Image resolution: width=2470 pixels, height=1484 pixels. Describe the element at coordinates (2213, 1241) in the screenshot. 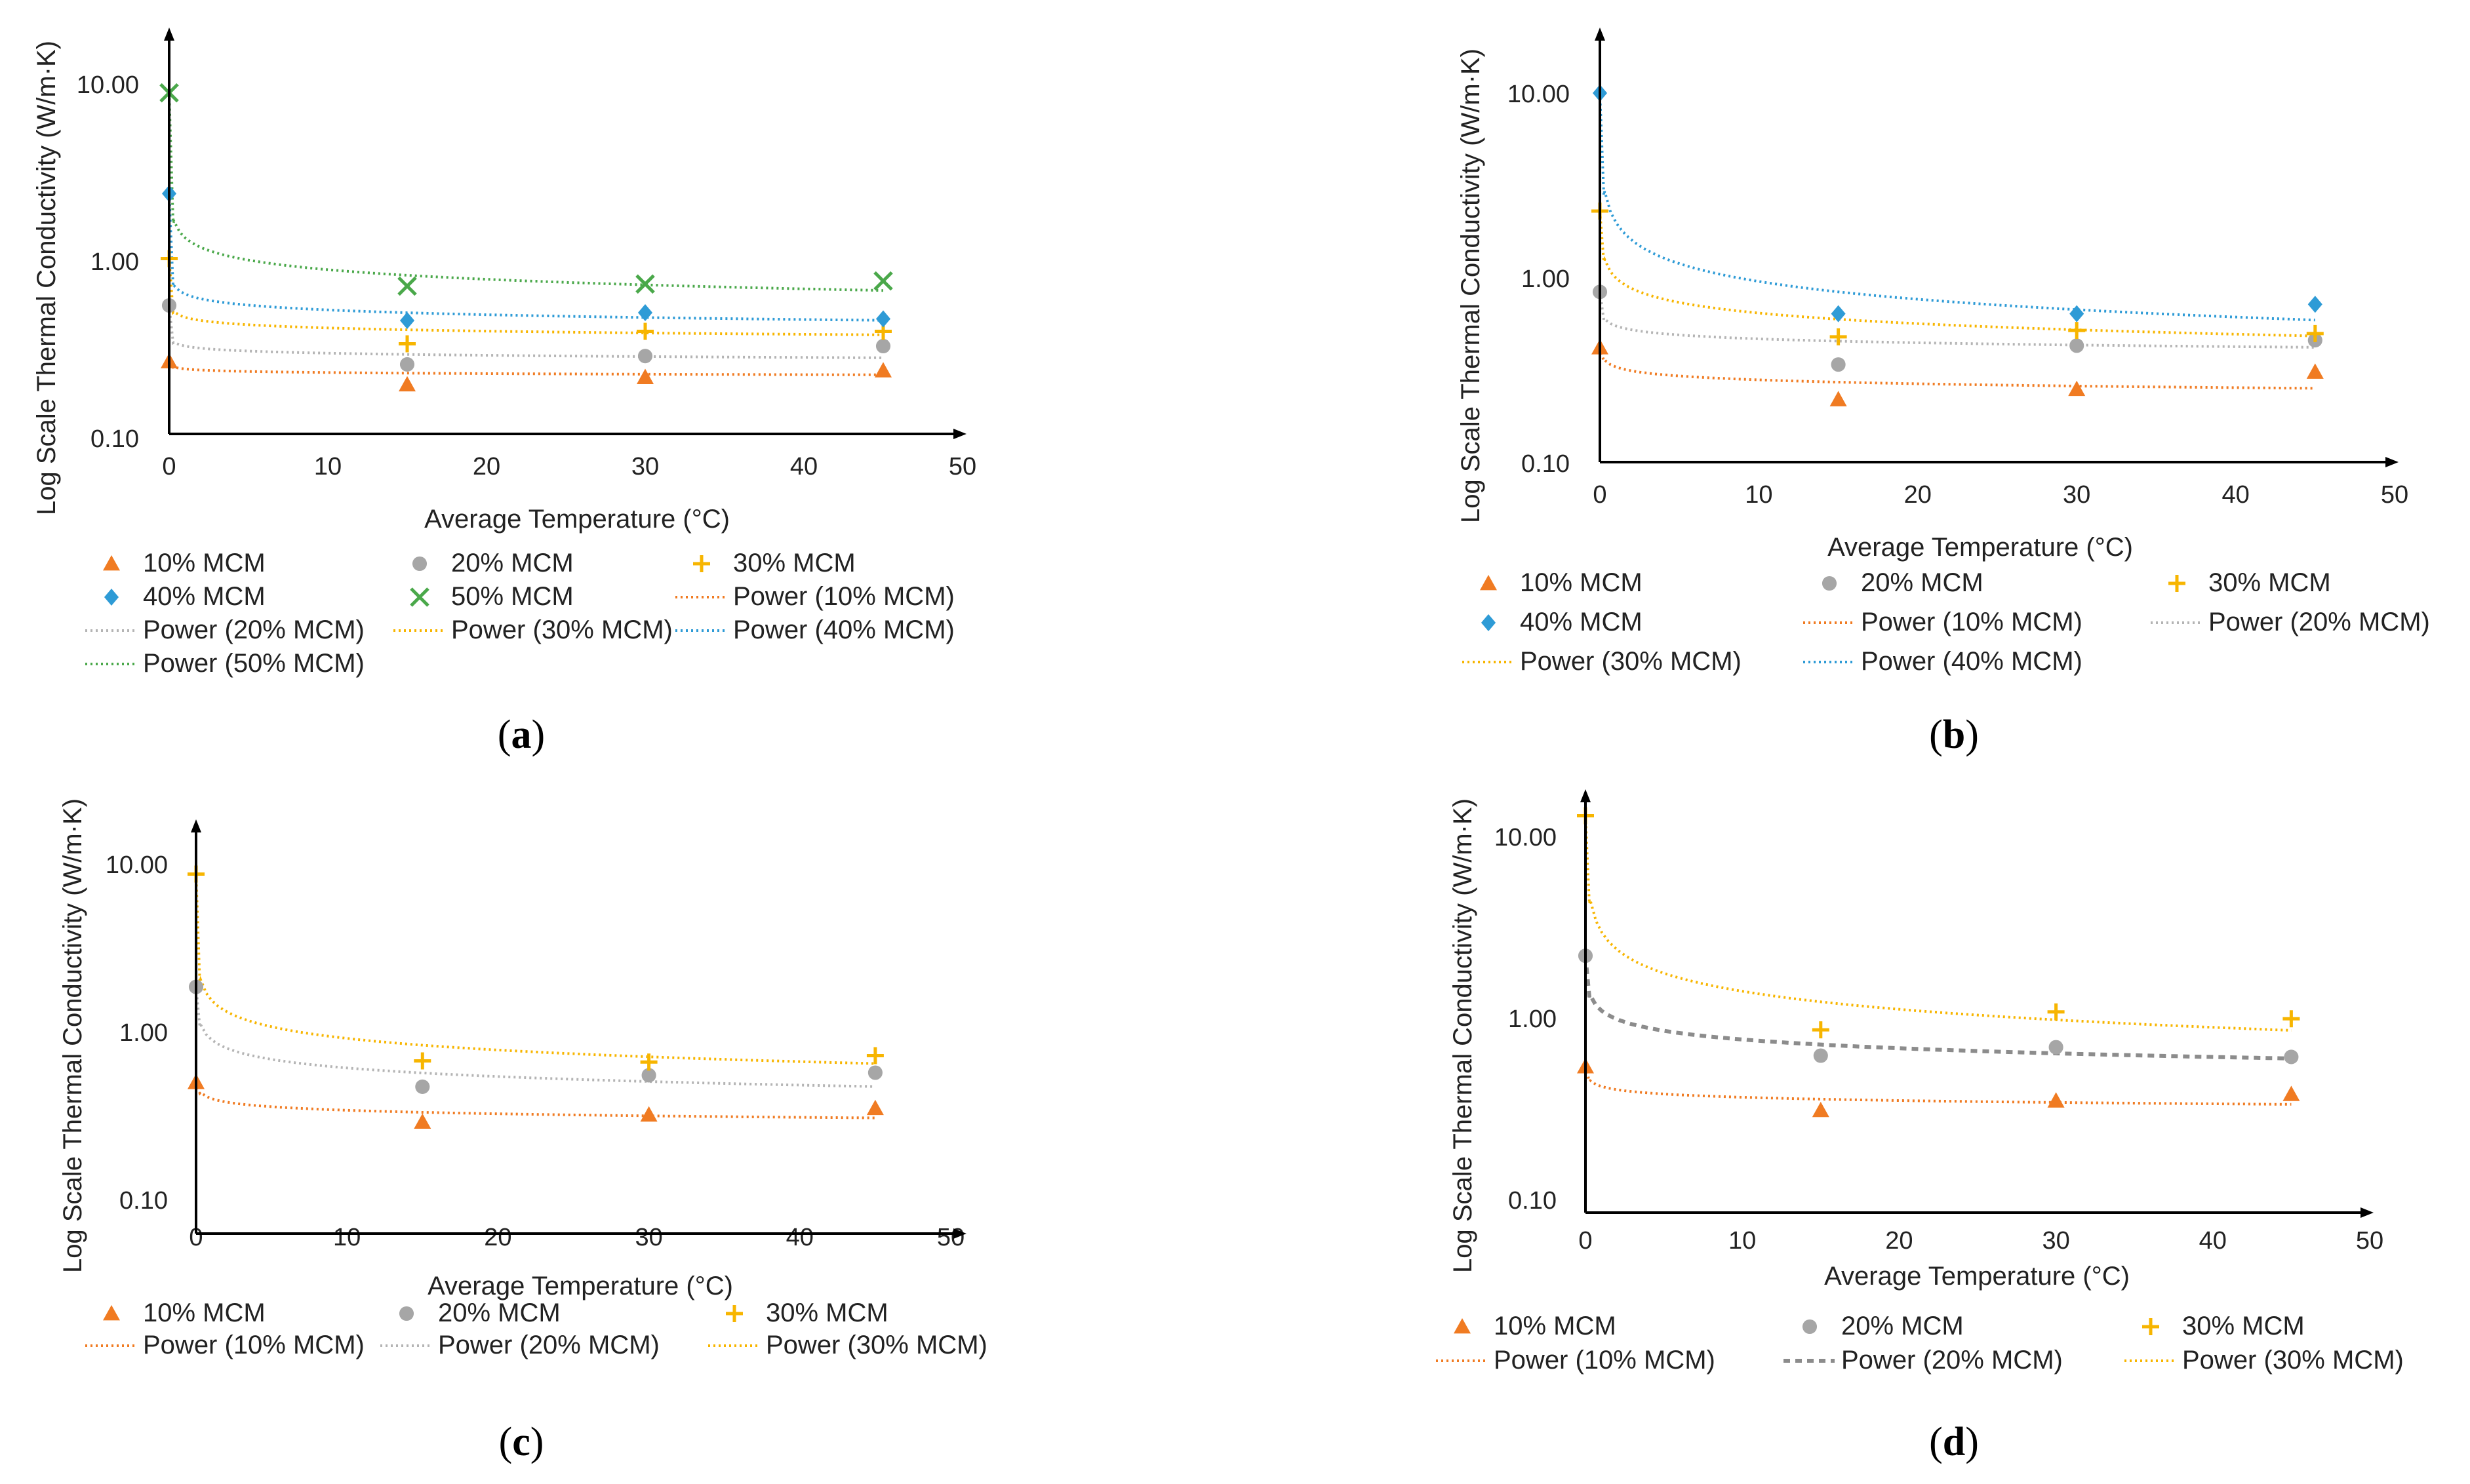

I see `x-tick-label-d: 40` at that location.